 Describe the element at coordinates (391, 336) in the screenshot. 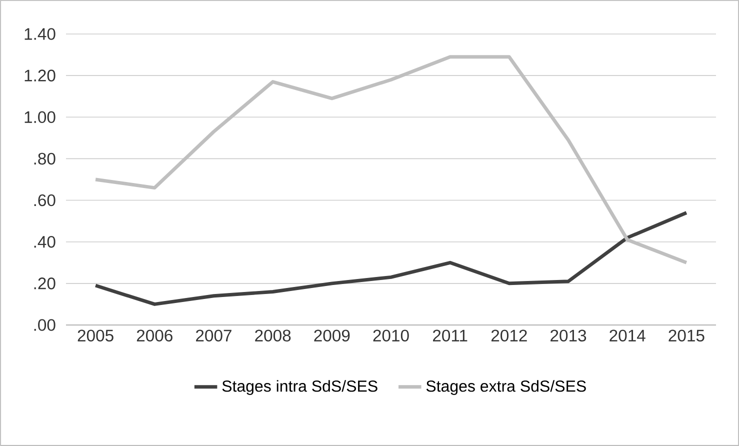

I see `x-tick-label: 2010` at that location.